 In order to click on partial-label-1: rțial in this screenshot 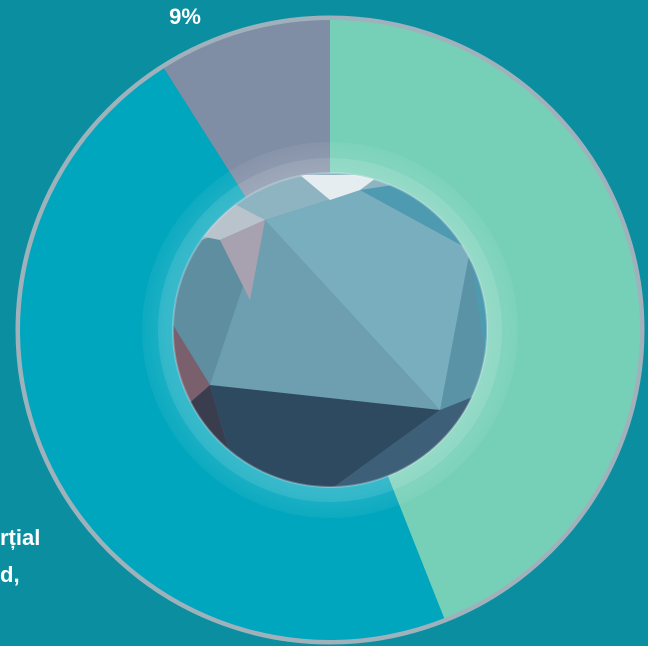, I will do `click(20, 537)`.